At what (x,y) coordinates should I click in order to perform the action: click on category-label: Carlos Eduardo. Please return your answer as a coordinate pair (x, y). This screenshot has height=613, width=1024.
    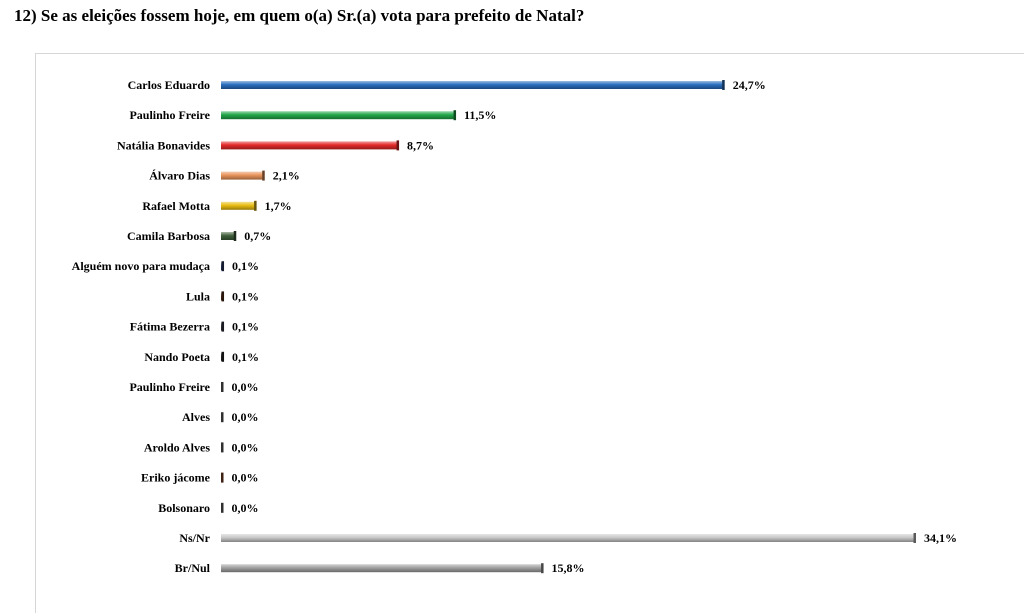
    Looking at the image, I should click on (169, 85).